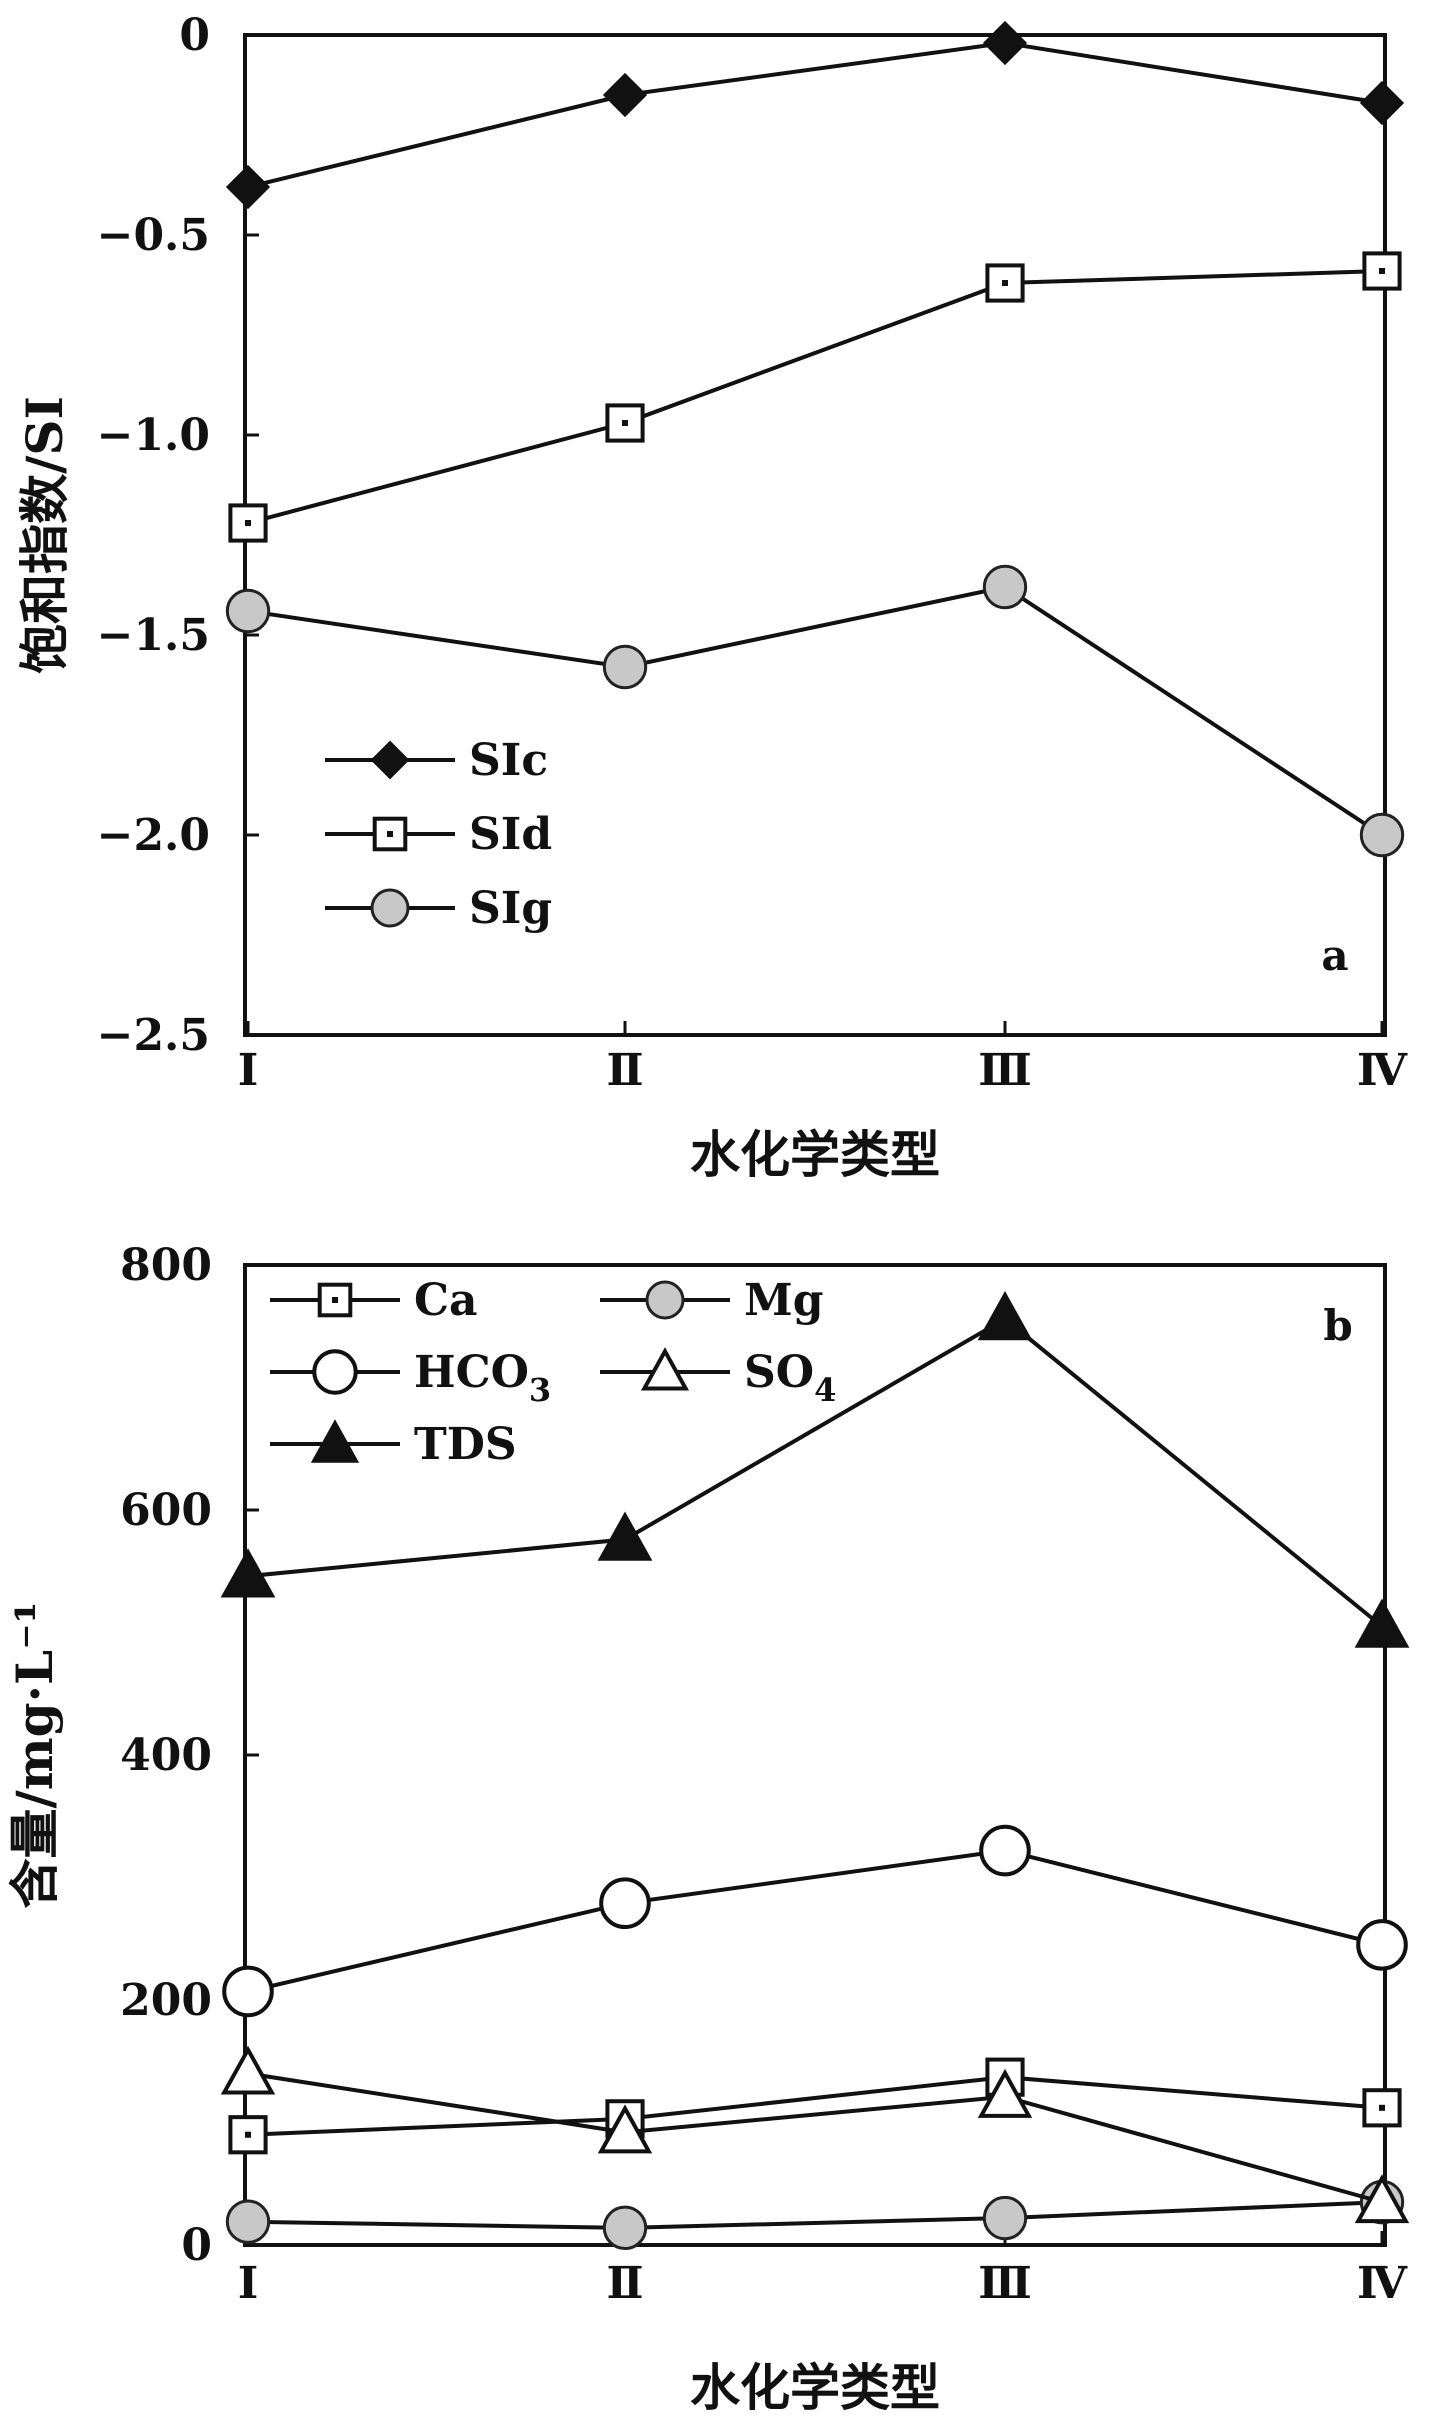 This screenshot has height=2432, width=1435. Describe the element at coordinates (34, 1755) in the screenshot. I see `panel-b-y-axis-title: 含量/mg·L⁻¹` at that location.